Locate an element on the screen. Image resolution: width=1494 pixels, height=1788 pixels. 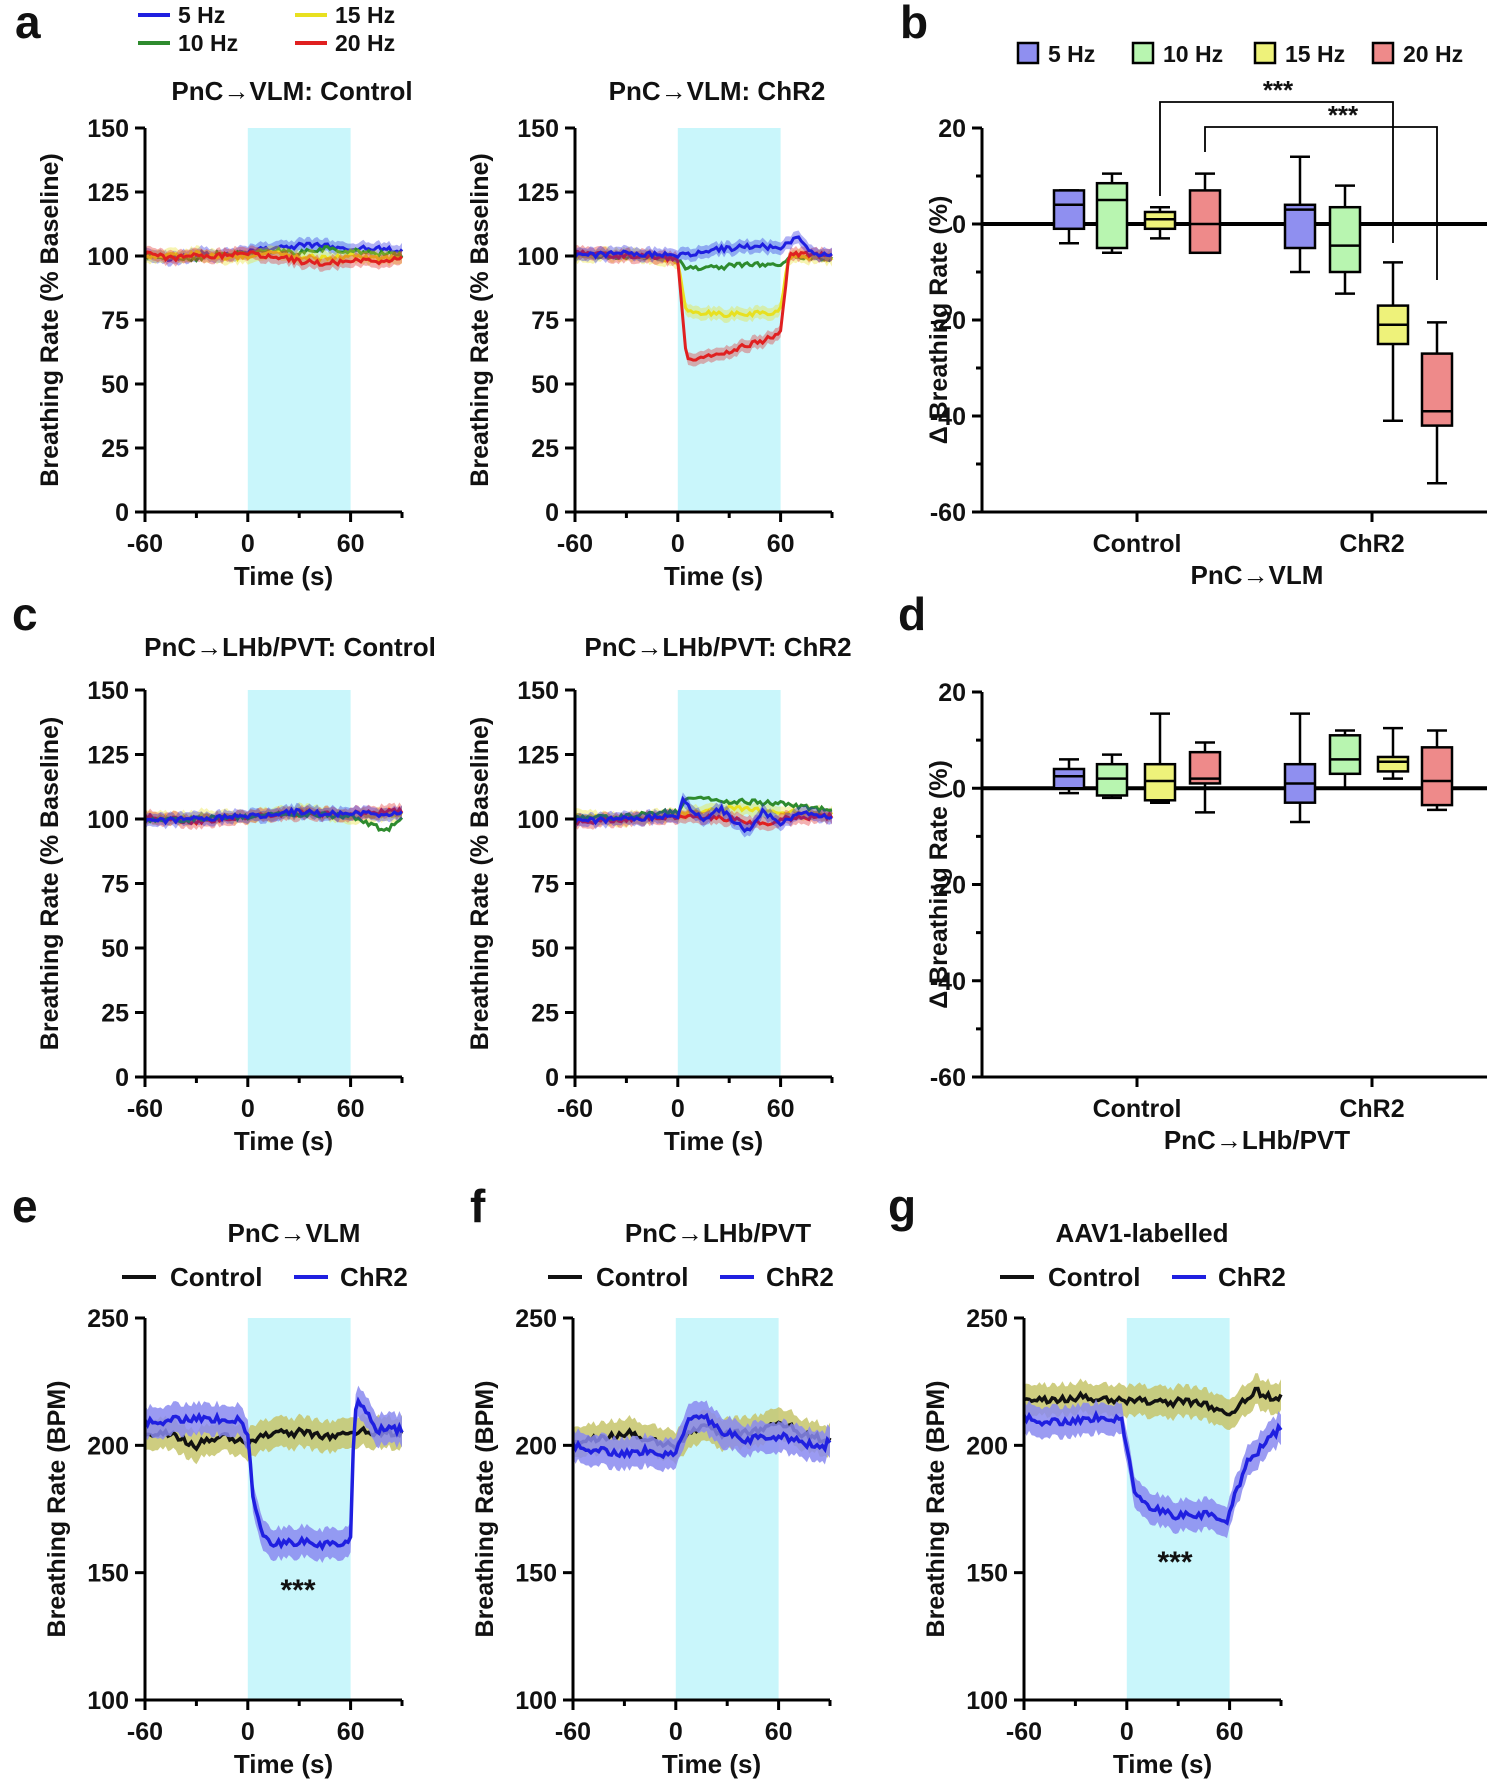
panel-label-c: c is located at coordinates (25, 614).